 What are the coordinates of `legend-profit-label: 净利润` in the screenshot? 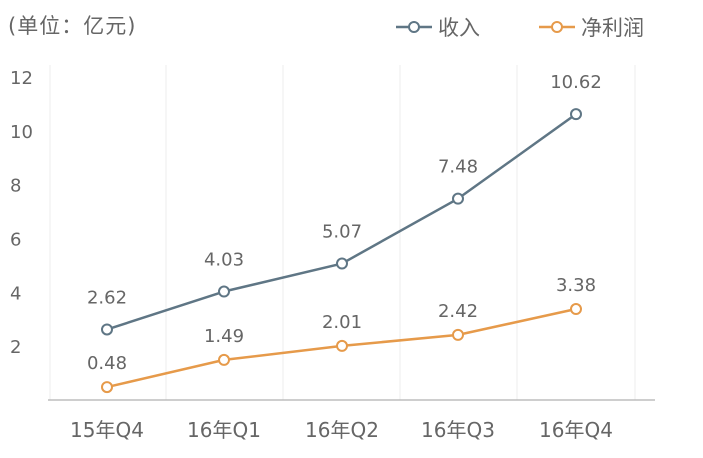 It's located at (612, 28).